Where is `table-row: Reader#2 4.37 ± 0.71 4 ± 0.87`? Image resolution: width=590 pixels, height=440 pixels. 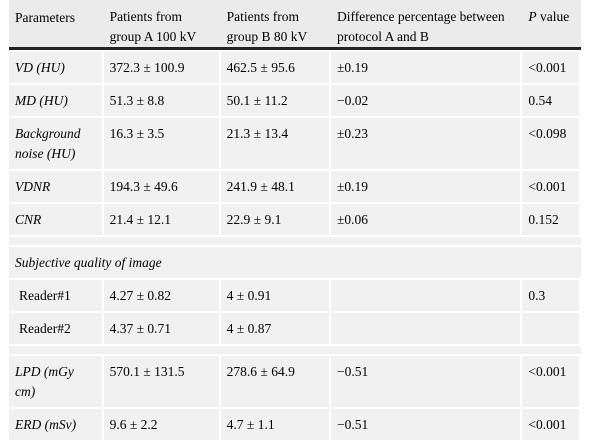 table-row: Reader#2 4.37 ± 0.71 4 ± 0.87 is located at coordinates (295, 327).